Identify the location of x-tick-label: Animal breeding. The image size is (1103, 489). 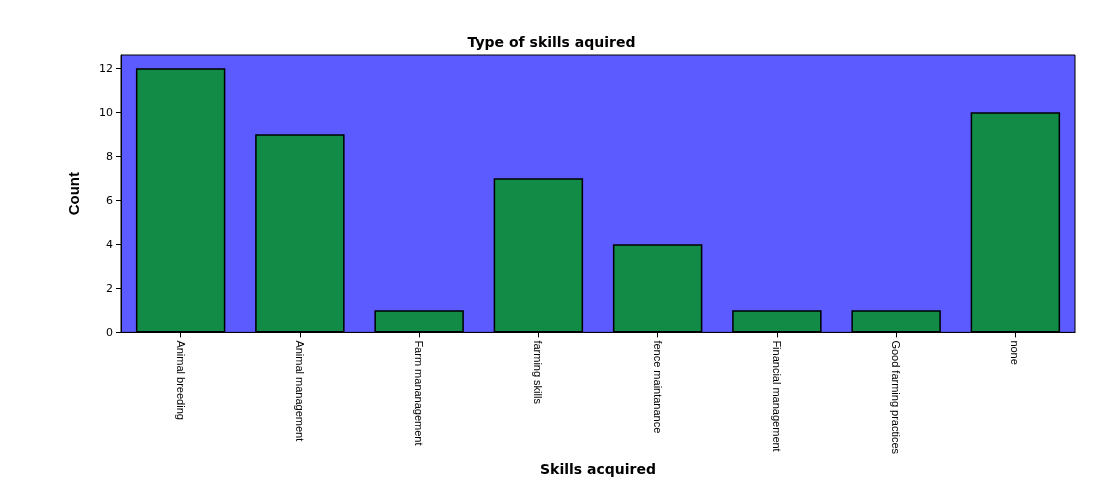
(180, 380).